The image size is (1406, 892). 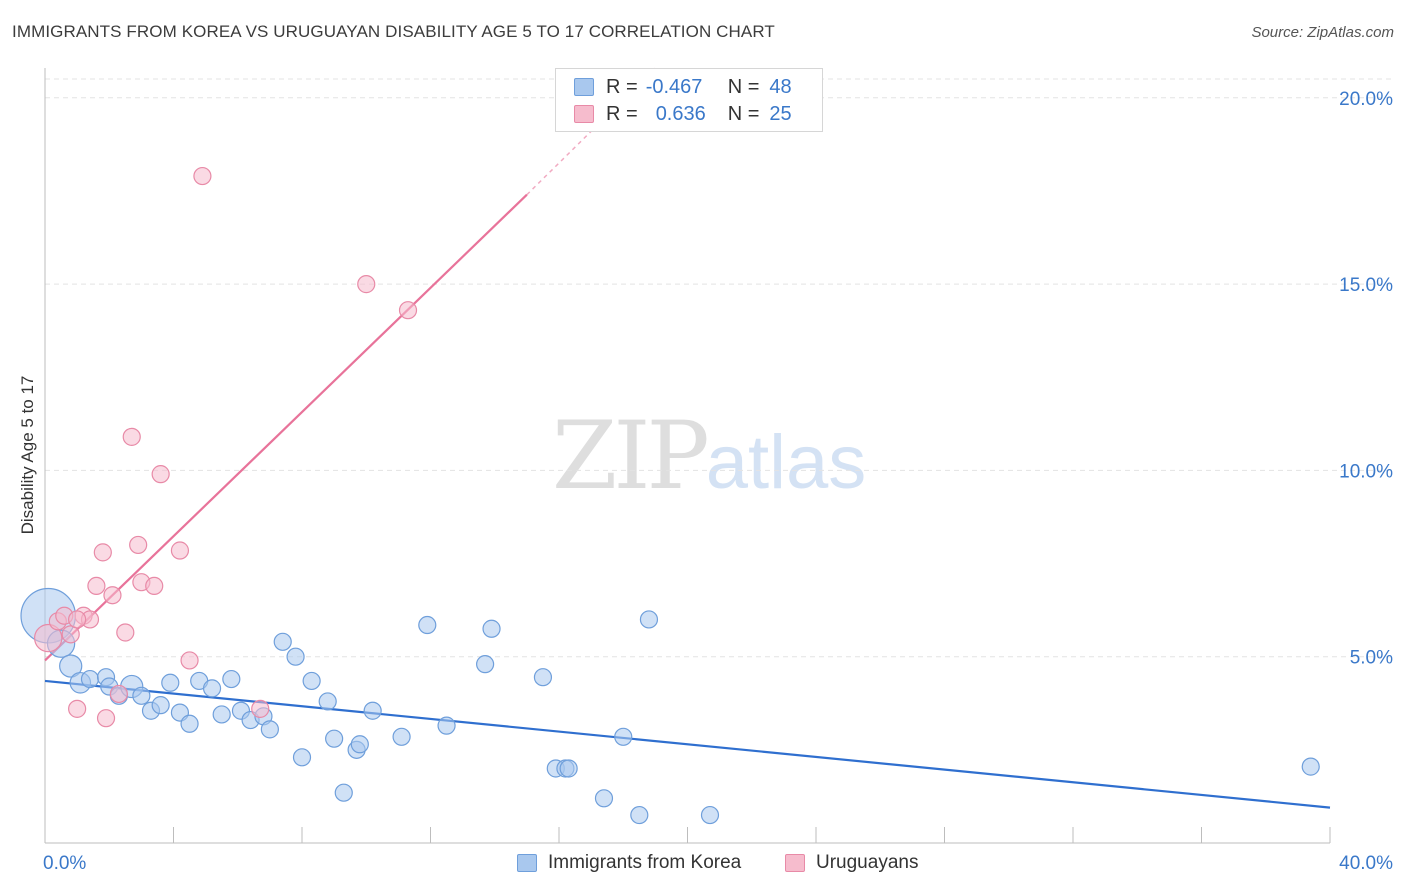 What do you see at coordinates (1322, 32) in the screenshot?
I see `source-label: Source: ZipAtlas.com` at bounding box center [1322, 32].